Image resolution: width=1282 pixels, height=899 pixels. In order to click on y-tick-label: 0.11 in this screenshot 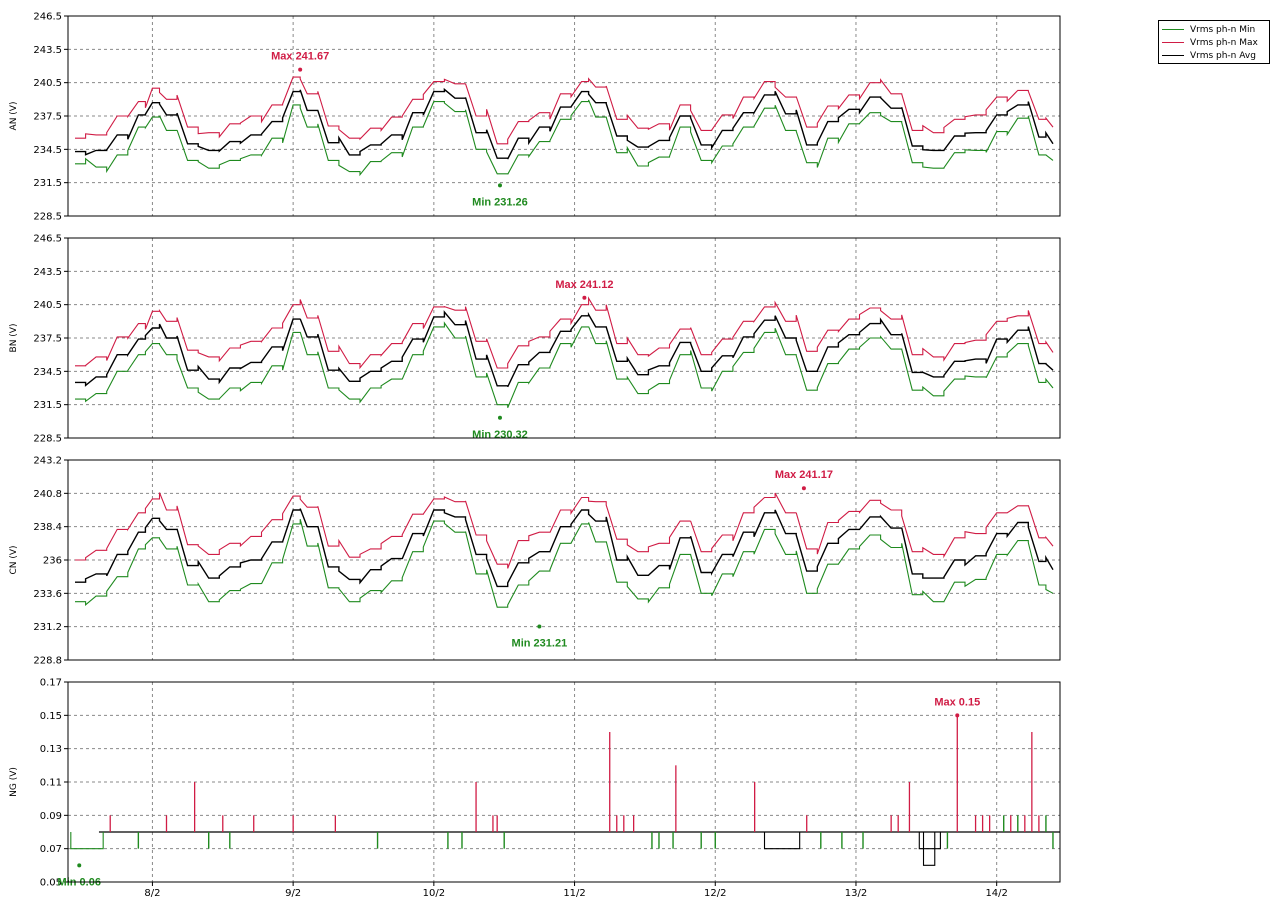, I will do `click(51, 783)`.